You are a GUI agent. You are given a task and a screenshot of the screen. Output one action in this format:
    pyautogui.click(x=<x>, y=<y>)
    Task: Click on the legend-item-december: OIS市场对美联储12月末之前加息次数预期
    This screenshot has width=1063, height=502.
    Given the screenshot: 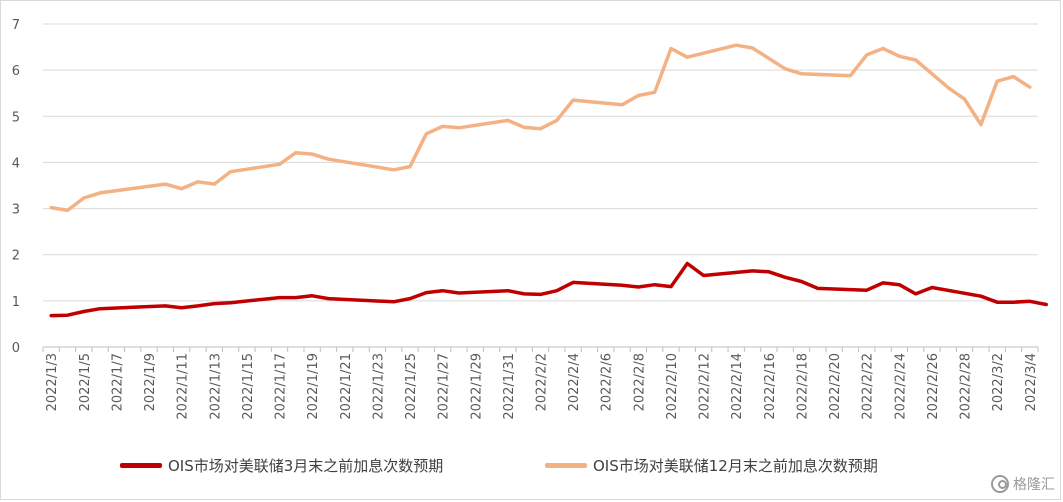 What is the action you would take?
    pyautogui.click(x=711, y=465)
    